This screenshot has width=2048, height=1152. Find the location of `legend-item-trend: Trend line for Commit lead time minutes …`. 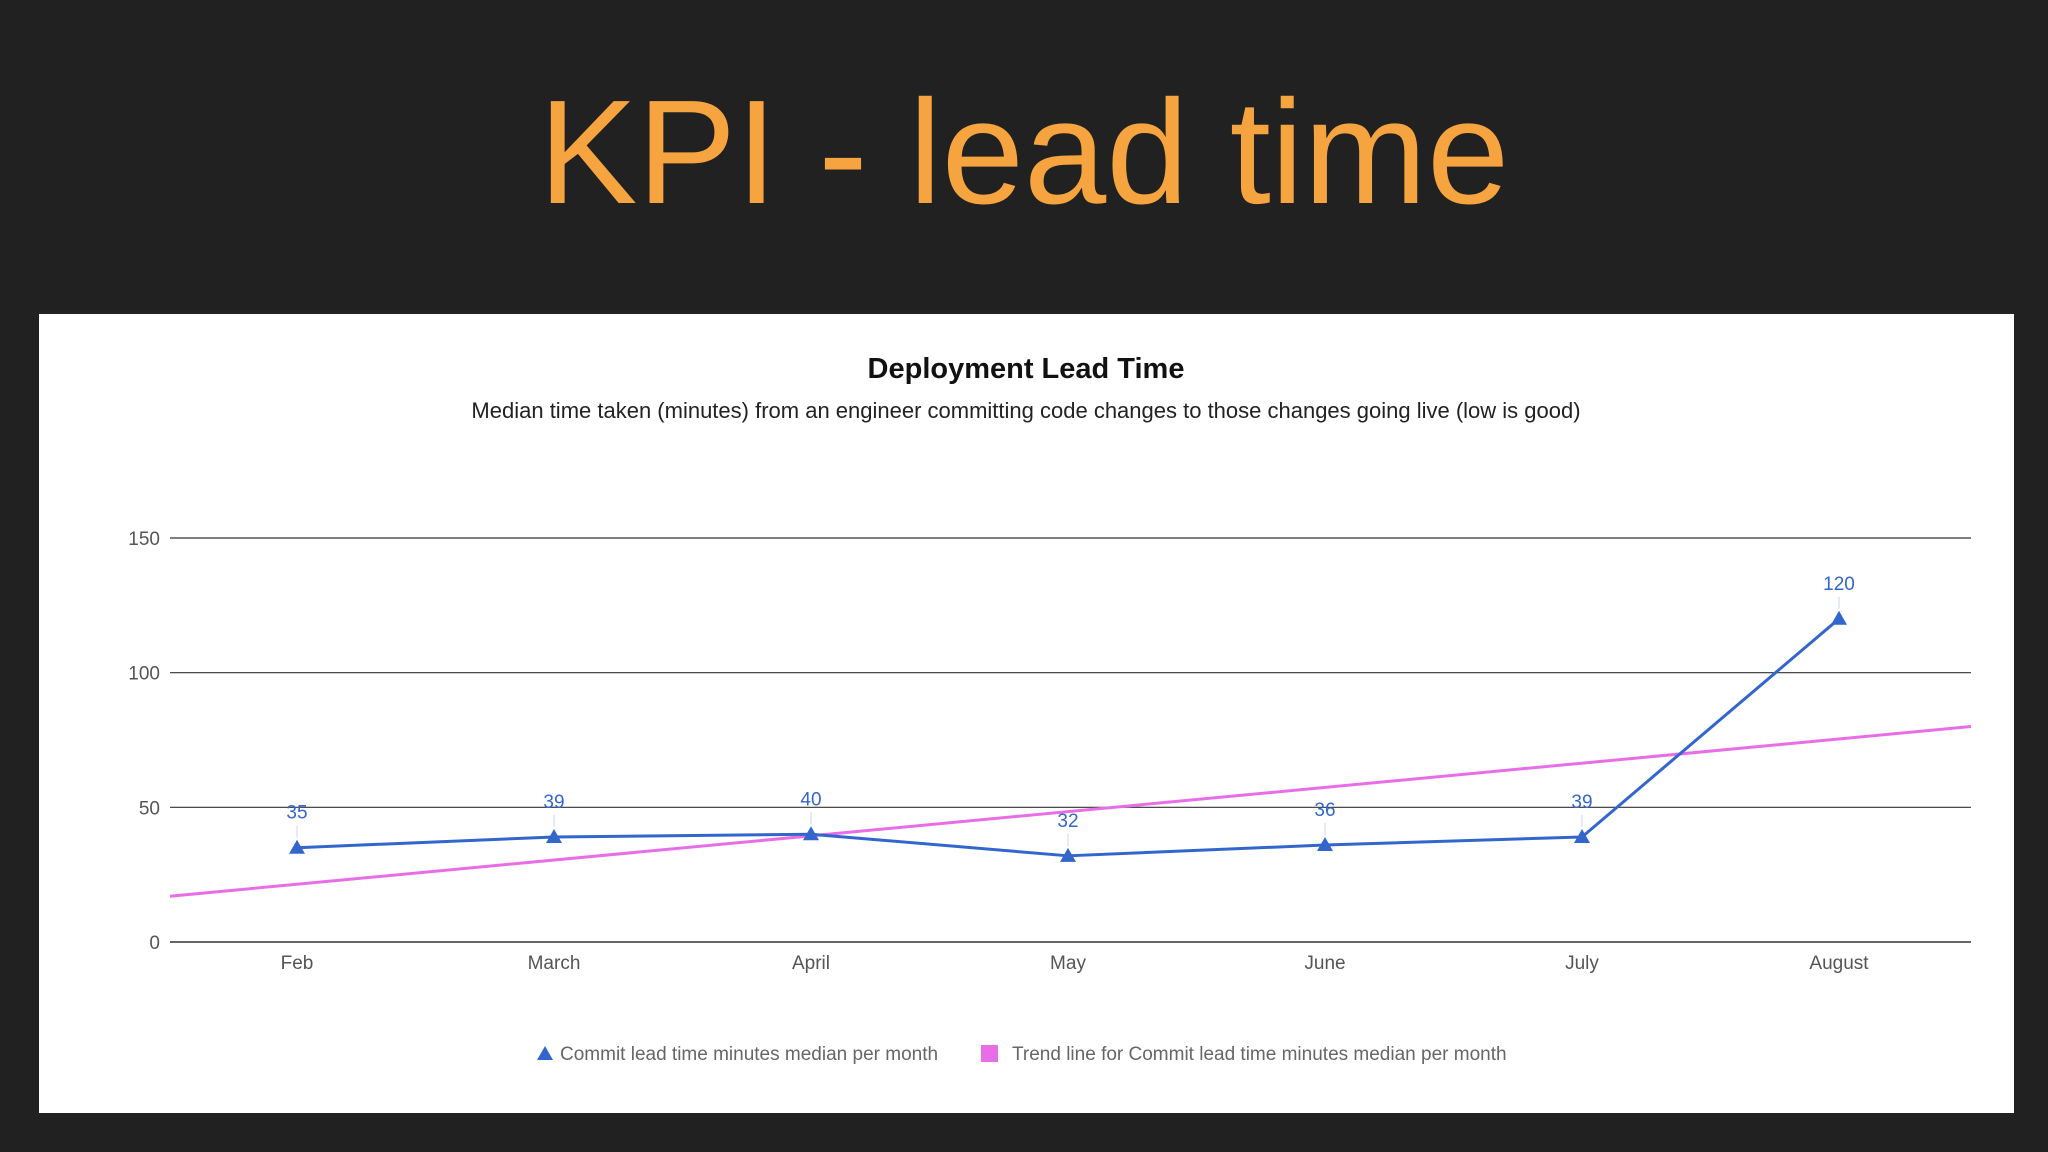

legend-item-trend: Trend line for Commit lead time minutes … is located at coordinates (1244, 1054).